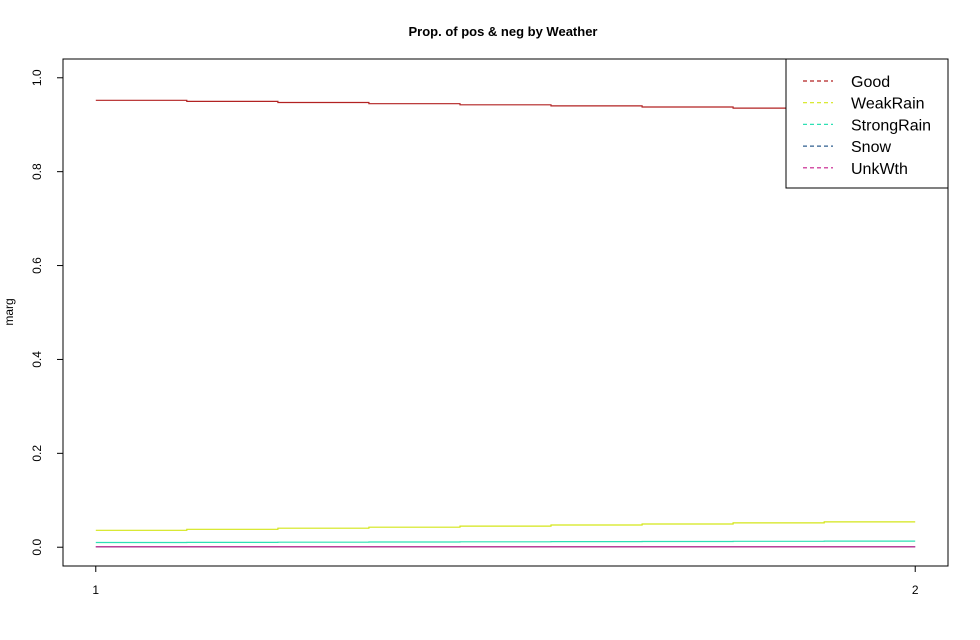 The width and height of the screenshot is (980, 640). What do you see at coordinates (871, 147) in the screenshot?
I see `legend-label-snow: Snow` at bounding box center [871, 147].